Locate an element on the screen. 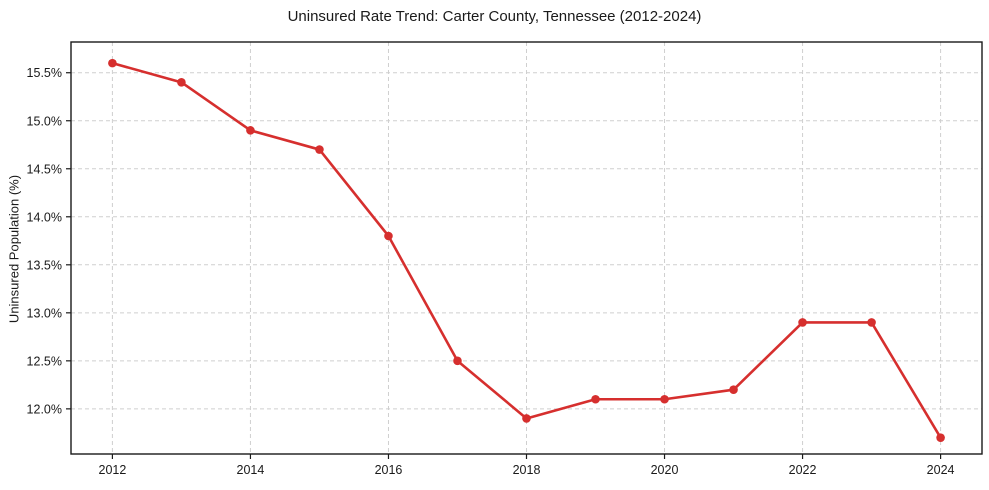 The height and width of the screenshot is (490, 989). x-tick-label: 2016 is located at coordinates (389, 470).